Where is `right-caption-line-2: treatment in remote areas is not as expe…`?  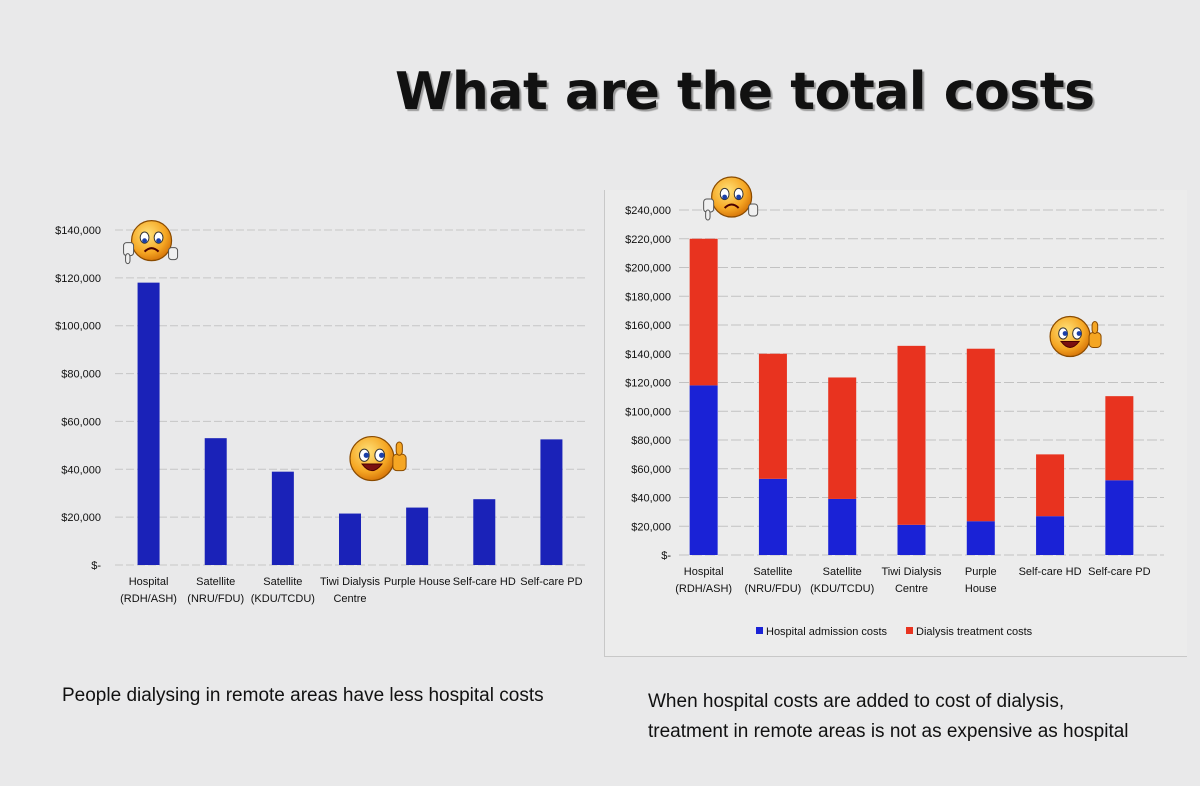
right-caption-line-2: treatment in remote areas is not as expe… is located at coordinates (888, 731).